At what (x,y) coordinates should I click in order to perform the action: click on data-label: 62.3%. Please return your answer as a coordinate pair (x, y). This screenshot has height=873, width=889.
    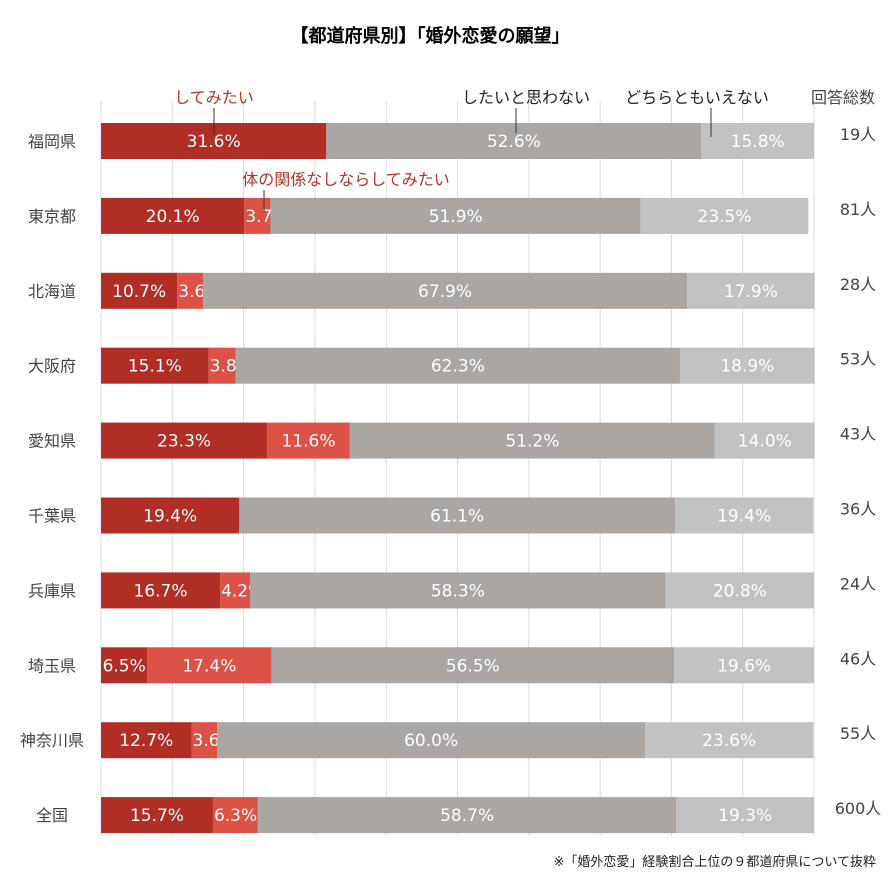
    Looking at the image, I should click on (458, 367).